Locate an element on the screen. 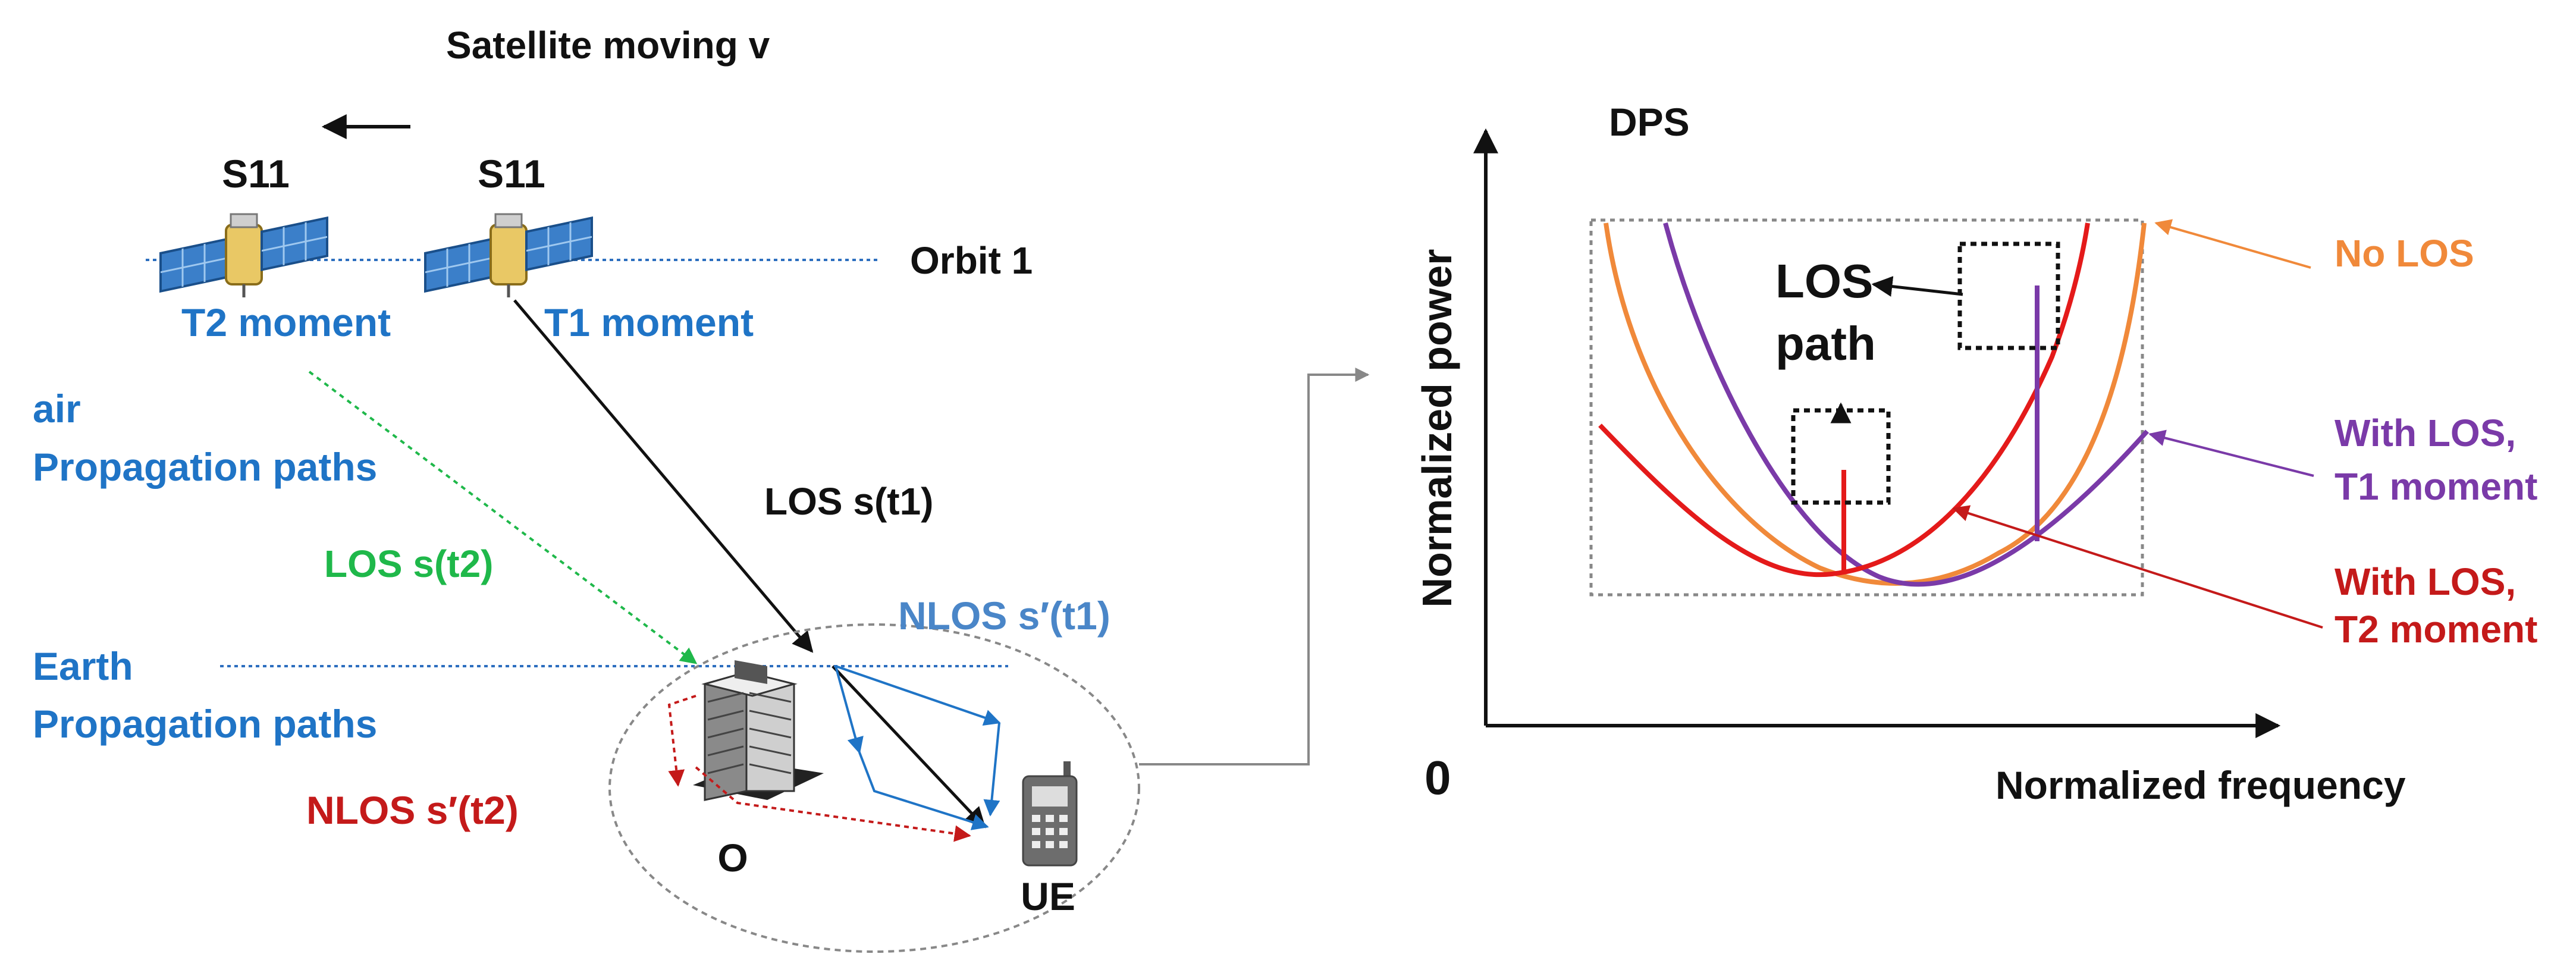 This screenshot has height=957, width=2576. earth-paths-label-line2: Propagation paths is located at coordinates (205, 724).